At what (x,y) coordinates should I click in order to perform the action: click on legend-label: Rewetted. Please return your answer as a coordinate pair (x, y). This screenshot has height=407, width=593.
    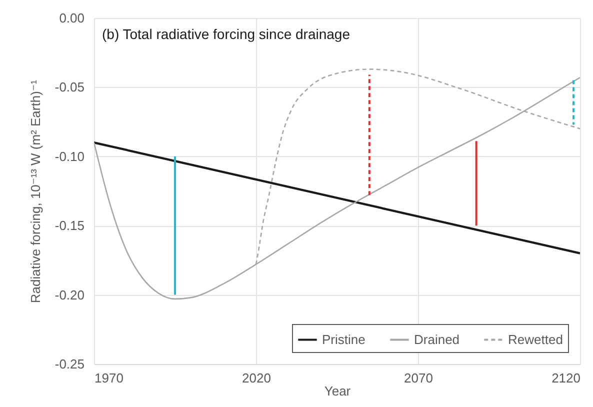
    Looking at the image, I should click on (535, 339).